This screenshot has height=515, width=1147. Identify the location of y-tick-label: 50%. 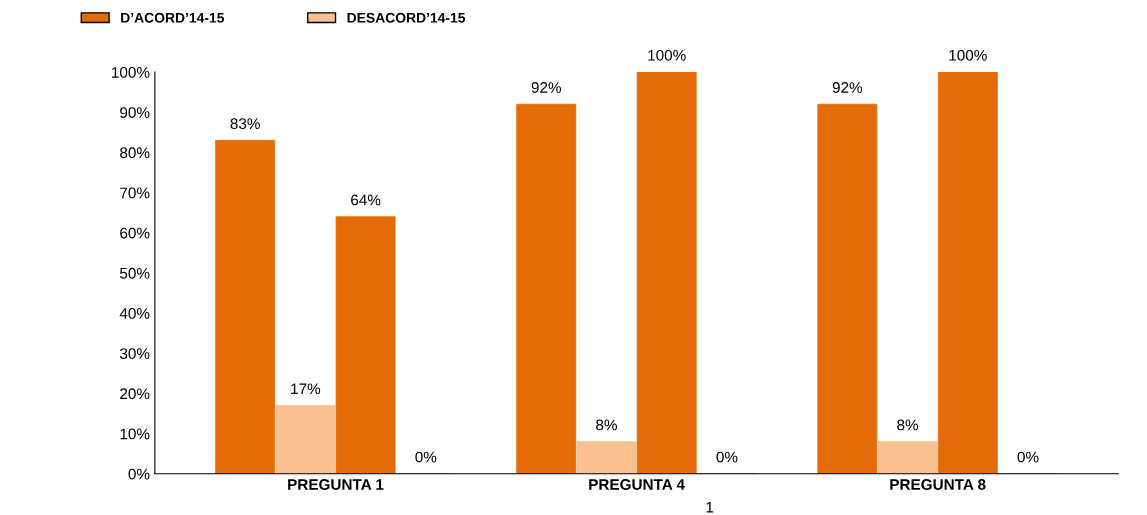
(135, 273).